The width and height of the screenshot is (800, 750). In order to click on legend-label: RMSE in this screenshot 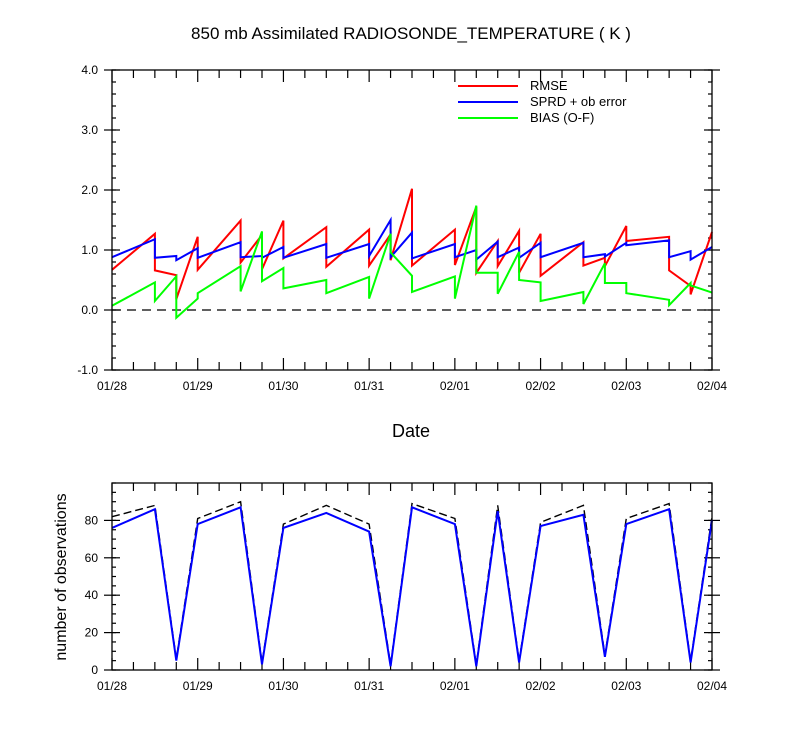, I will do `click(549, 85)`.